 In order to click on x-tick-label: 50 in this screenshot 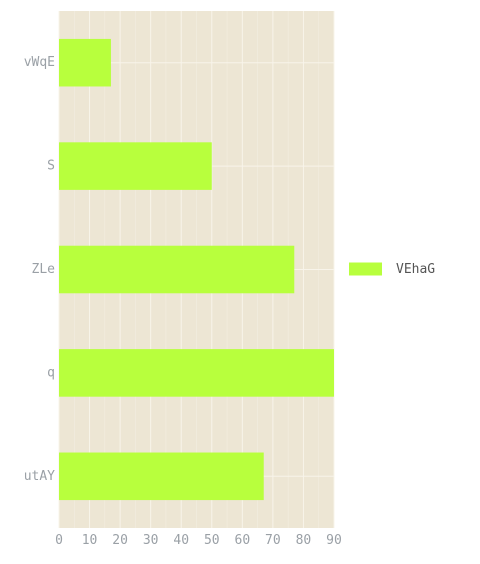, I will do `click(212, 540)`.